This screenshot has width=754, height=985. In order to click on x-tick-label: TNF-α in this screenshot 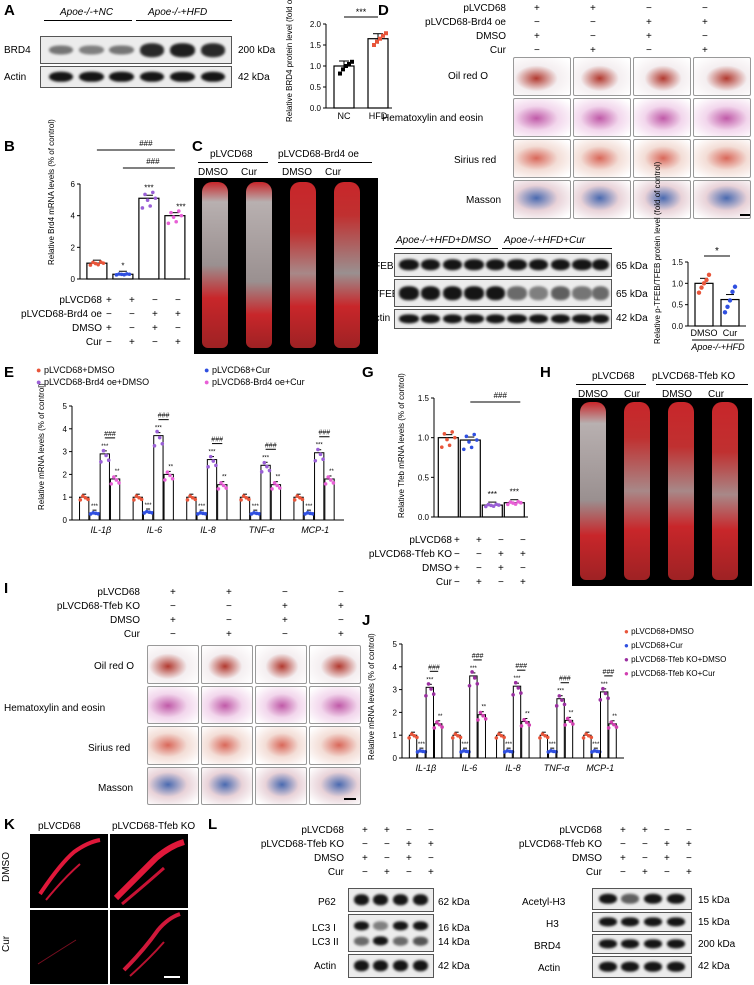, I will do `click(557, 768)`.